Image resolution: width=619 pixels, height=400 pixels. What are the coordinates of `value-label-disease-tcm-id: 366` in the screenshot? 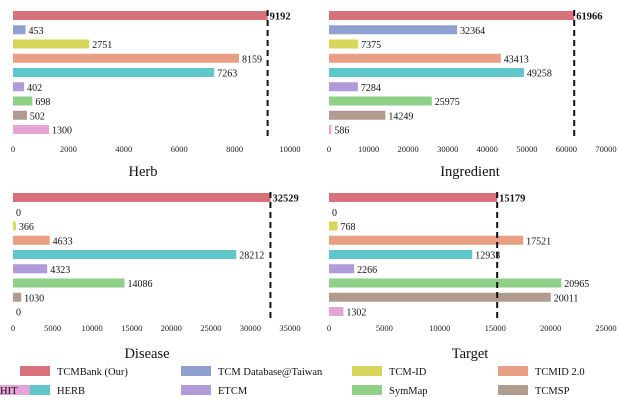 It's located at (26, 227).